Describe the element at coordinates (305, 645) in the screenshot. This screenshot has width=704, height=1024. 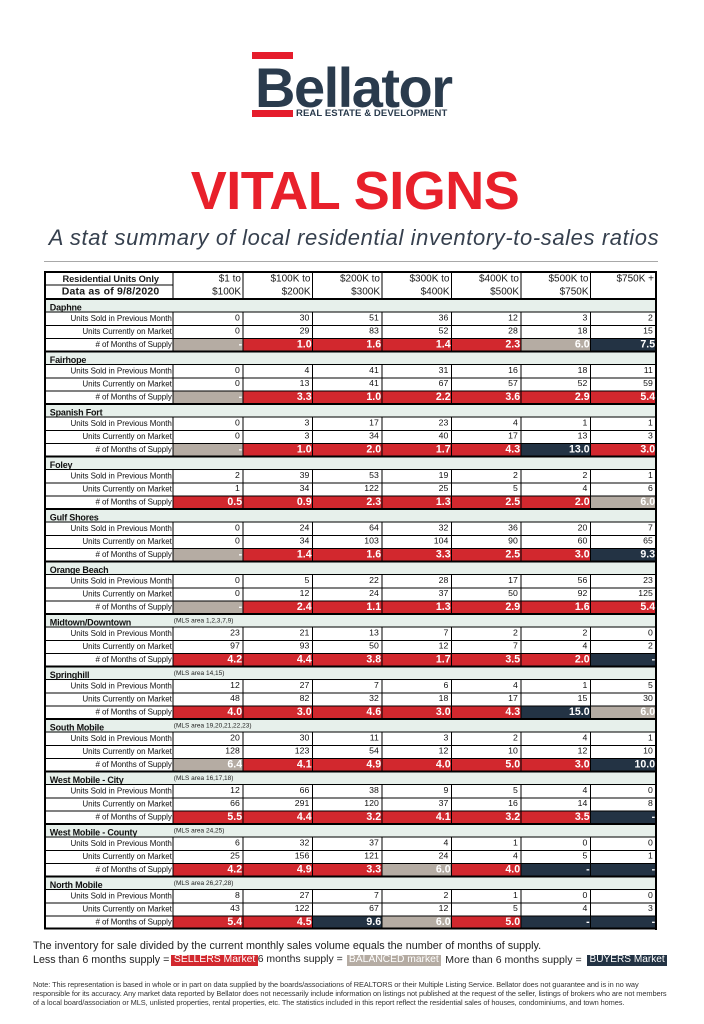
I see `svg-text: 93` at that location.